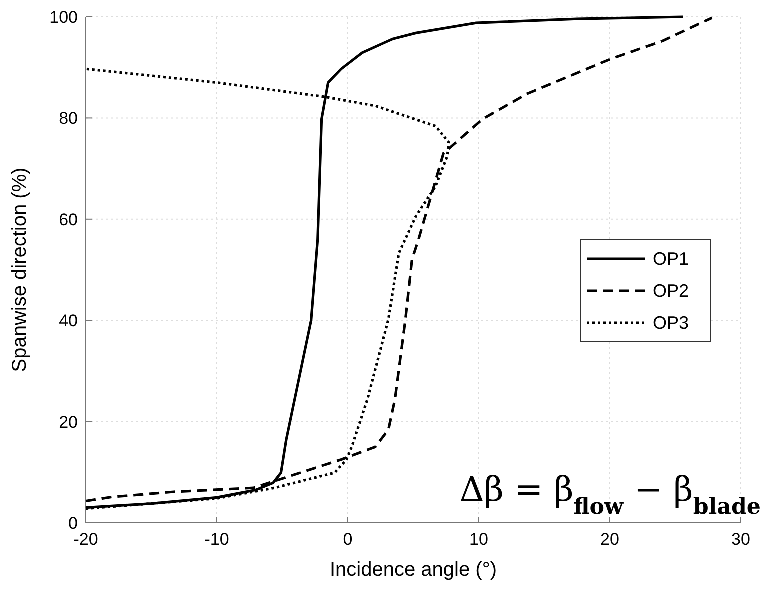  What do you see at coordinates (217, 539) in the screenshot?
I see `x-tick-label: -10` at bounding box center [217, 539].